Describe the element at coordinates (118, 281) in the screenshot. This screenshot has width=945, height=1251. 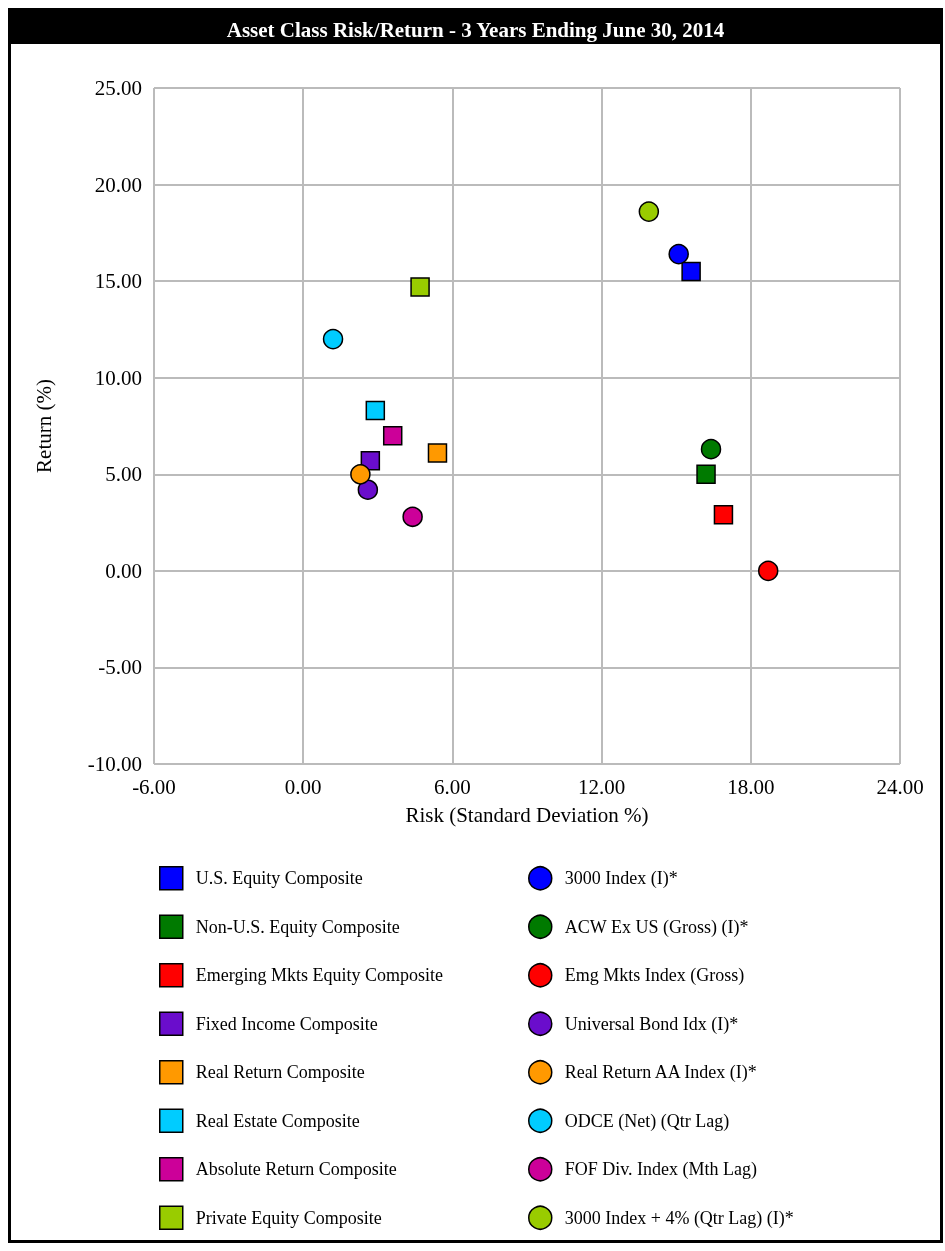
I see `y-tick-label: 15.00` at that location.